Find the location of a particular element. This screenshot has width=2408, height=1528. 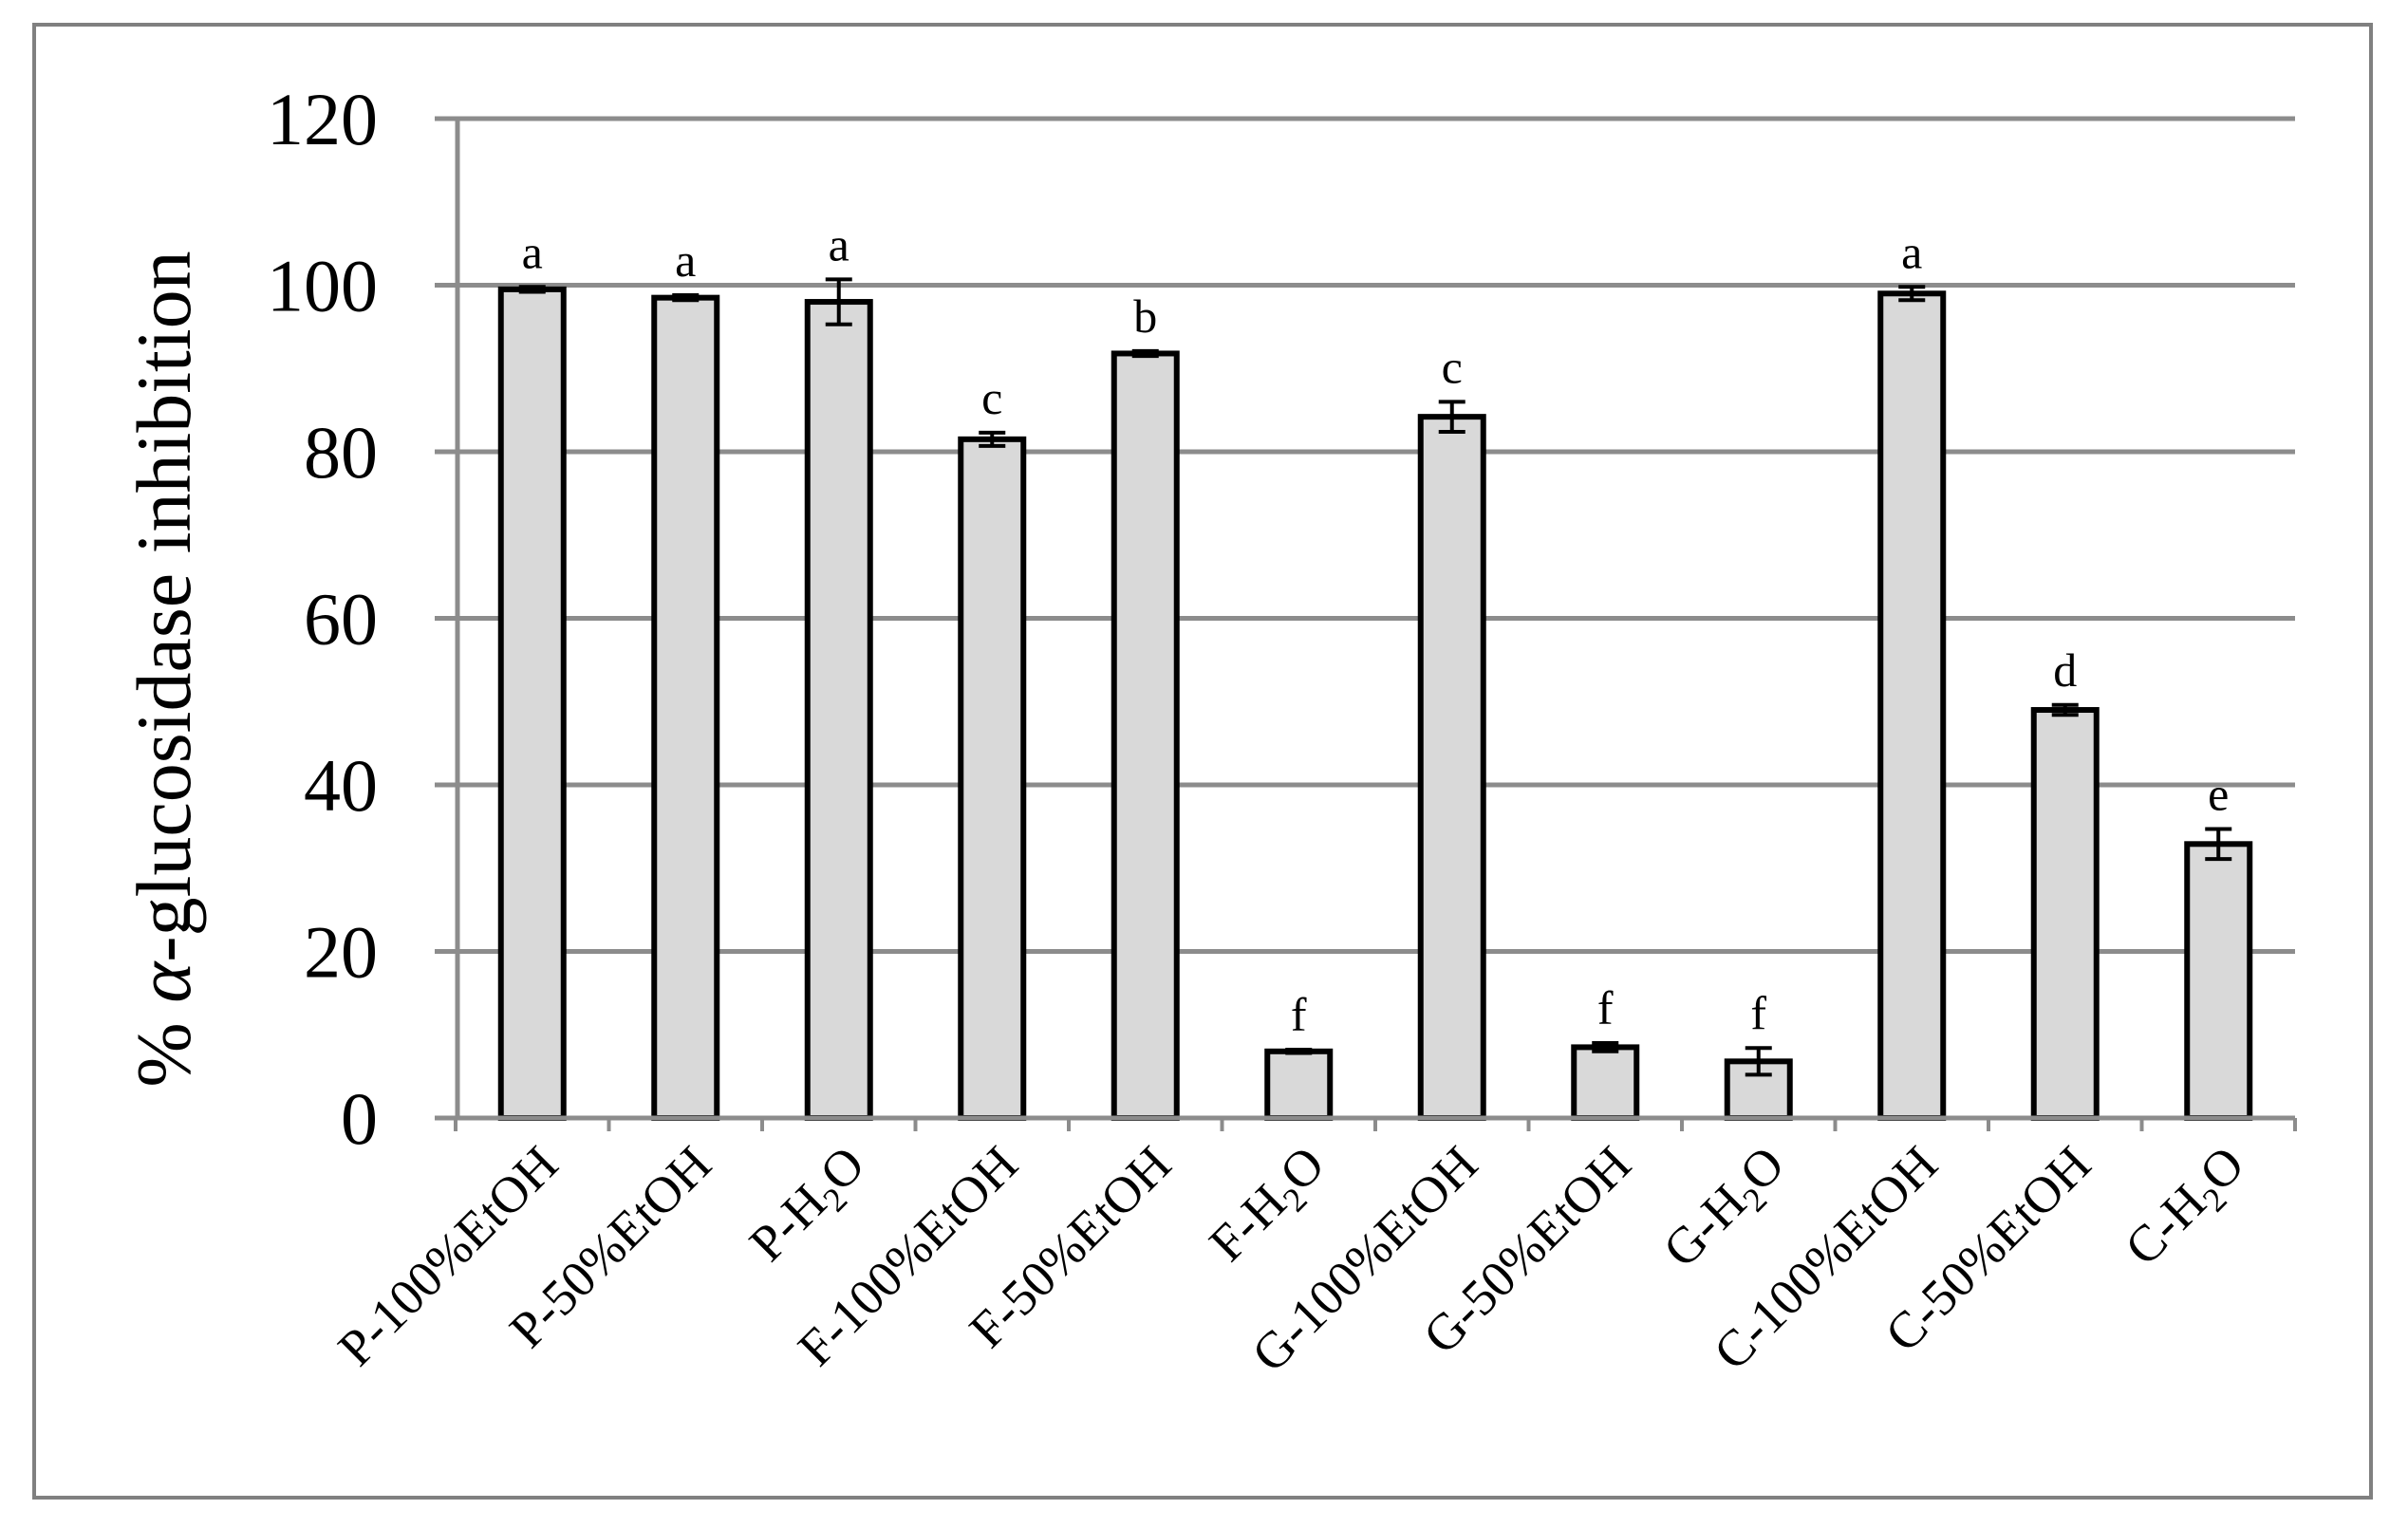

y-axis-title-alpha: α is located at coordinates (164, 981).